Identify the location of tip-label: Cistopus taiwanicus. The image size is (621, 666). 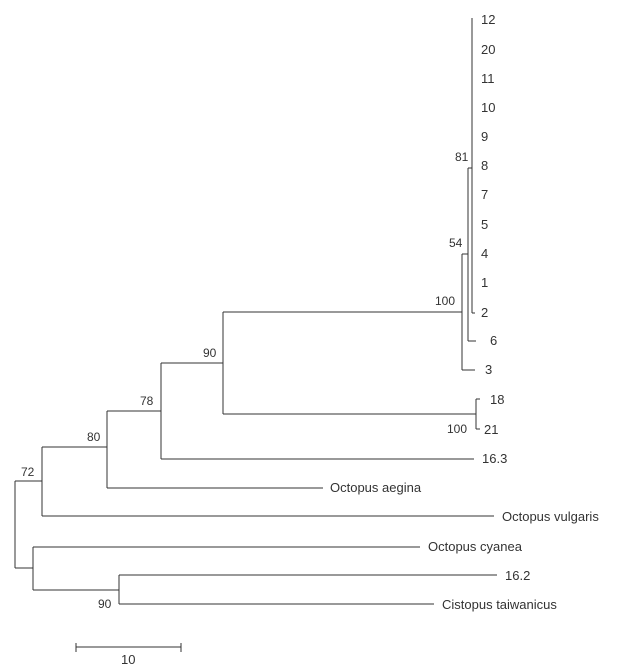
(499, 604).